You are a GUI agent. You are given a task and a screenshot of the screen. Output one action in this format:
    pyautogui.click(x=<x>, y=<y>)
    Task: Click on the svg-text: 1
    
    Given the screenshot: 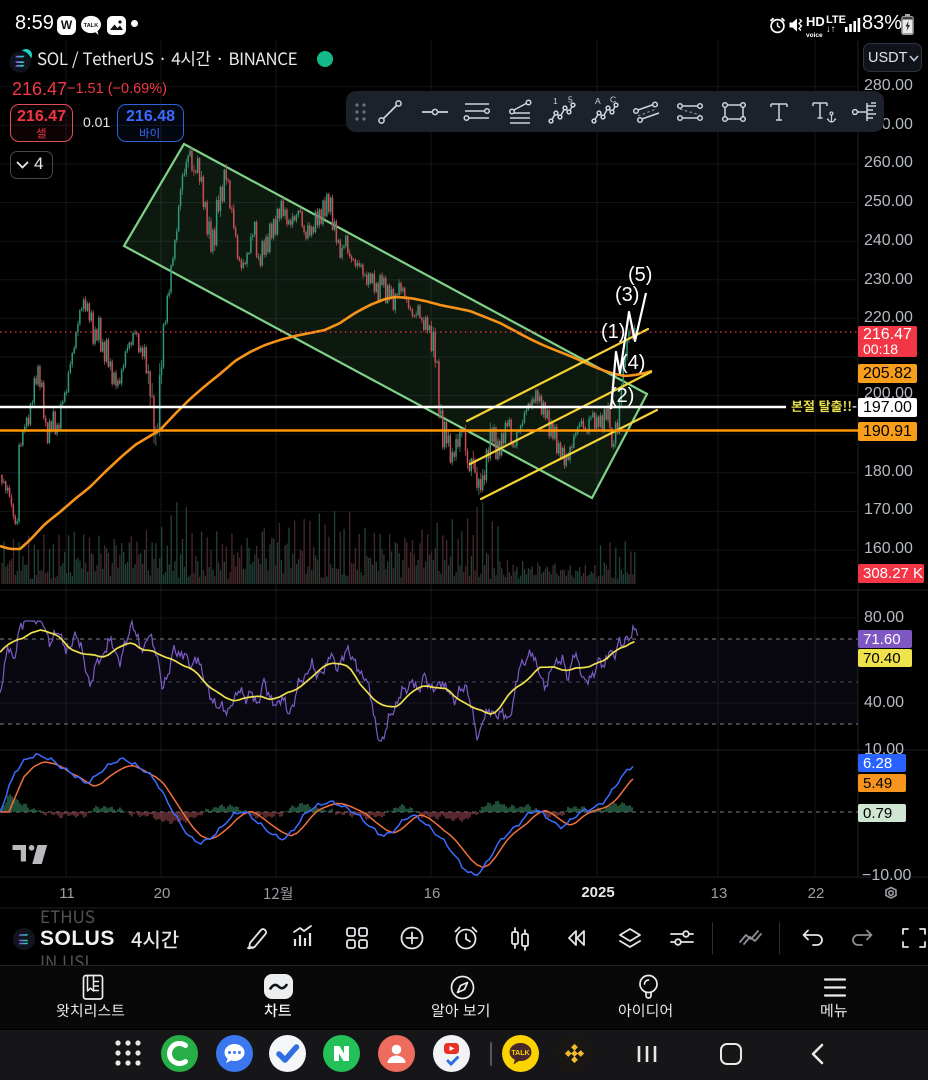 What is the action you would take?
    pyautogui.click(x=555, y=101)
    